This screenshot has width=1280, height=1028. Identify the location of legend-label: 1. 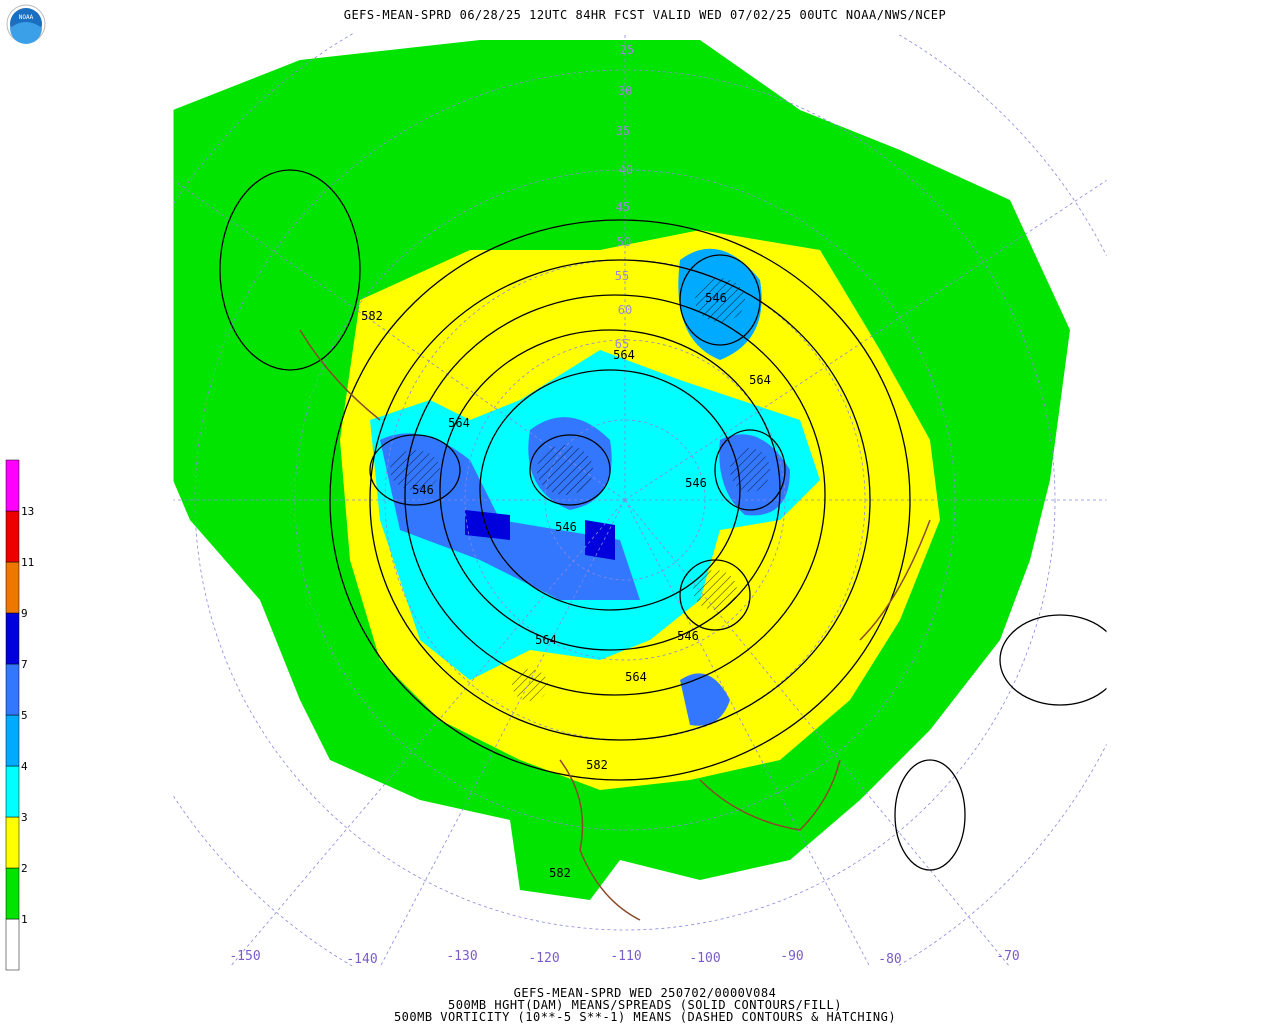
(24, 919).